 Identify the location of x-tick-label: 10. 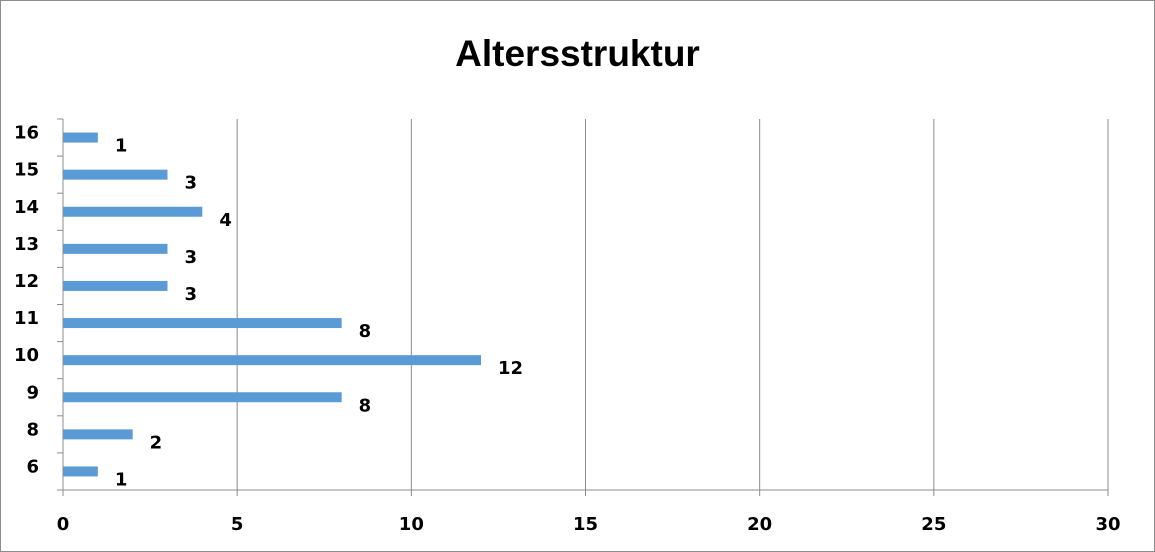
(411, 524).